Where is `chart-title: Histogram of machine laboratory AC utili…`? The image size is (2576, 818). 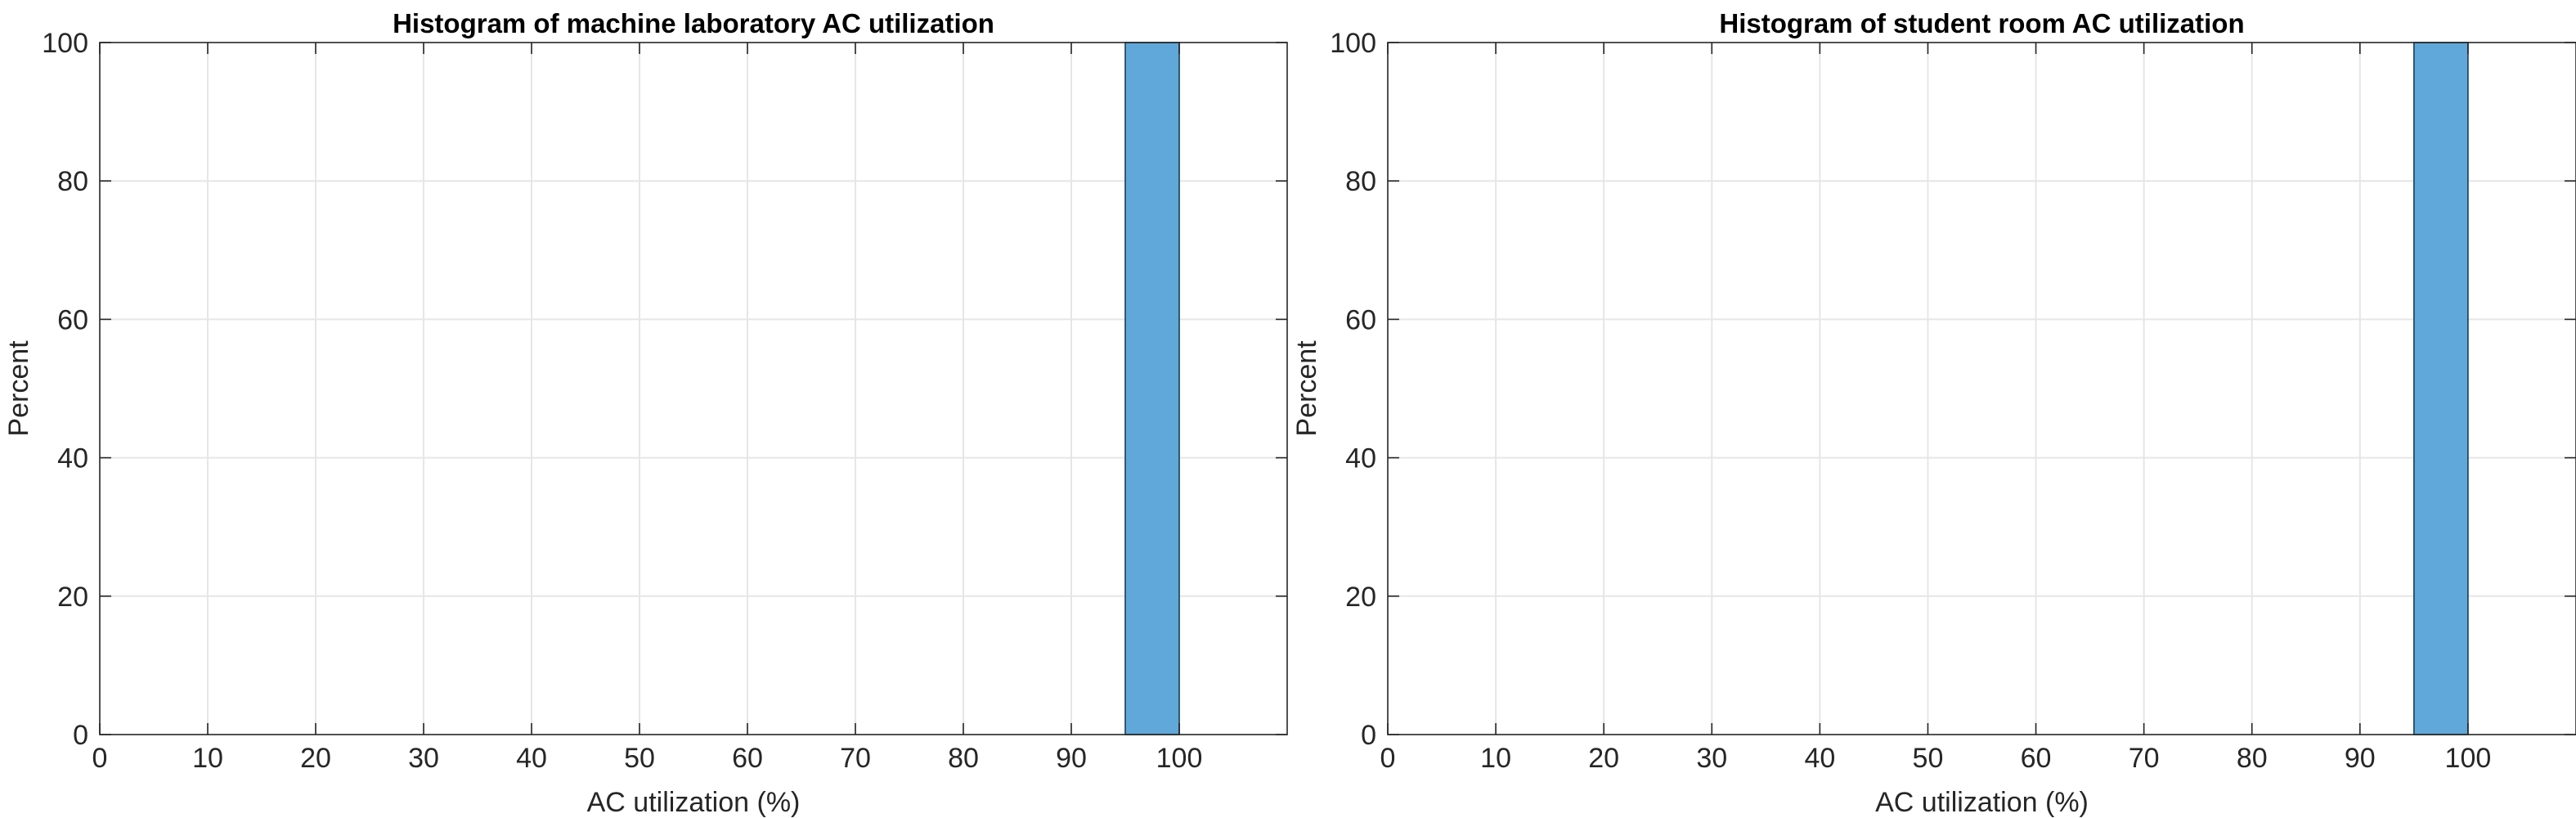 chart-title: Histogram of machine laboratory AC utili… is located at coordinates (694, 23).